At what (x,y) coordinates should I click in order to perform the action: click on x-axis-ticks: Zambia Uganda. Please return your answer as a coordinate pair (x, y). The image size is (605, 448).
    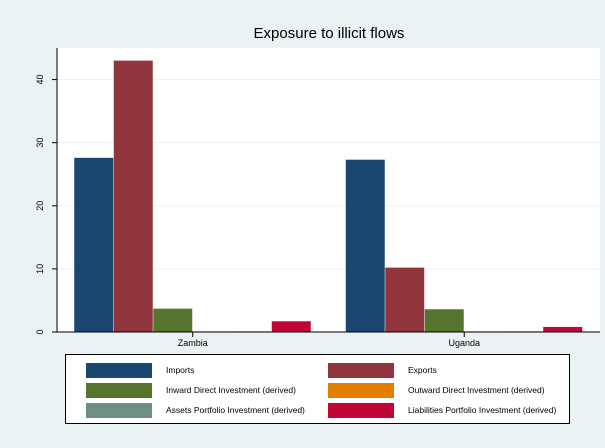
    Looking at the image, I should click on (329, 340).